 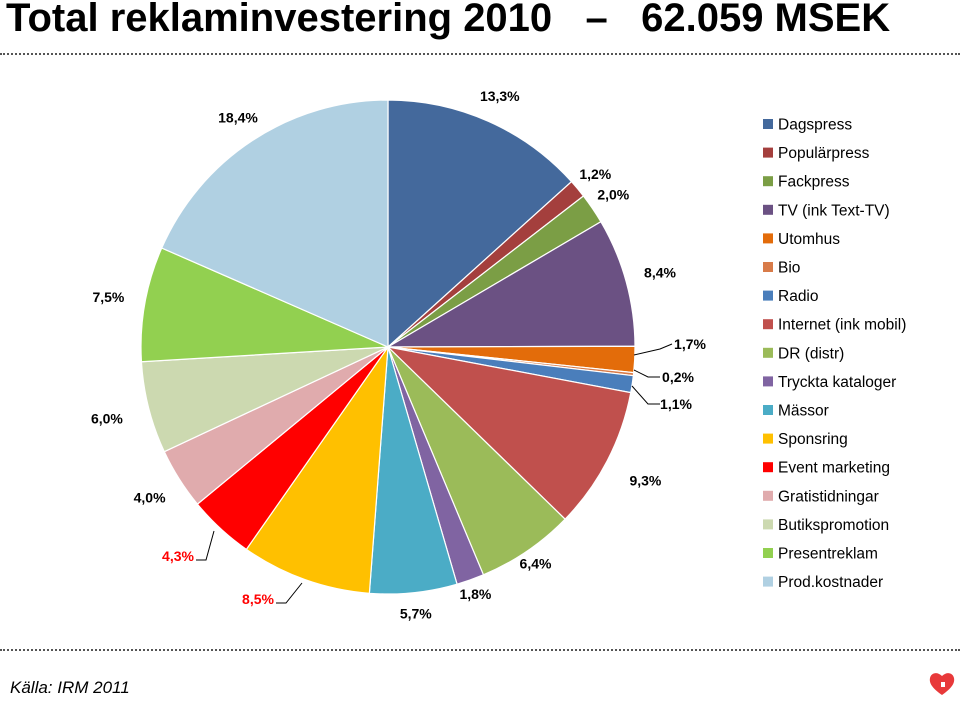 I want to click on legend-item-popul-rpress: Populärpress, so click(x=816, y=153).